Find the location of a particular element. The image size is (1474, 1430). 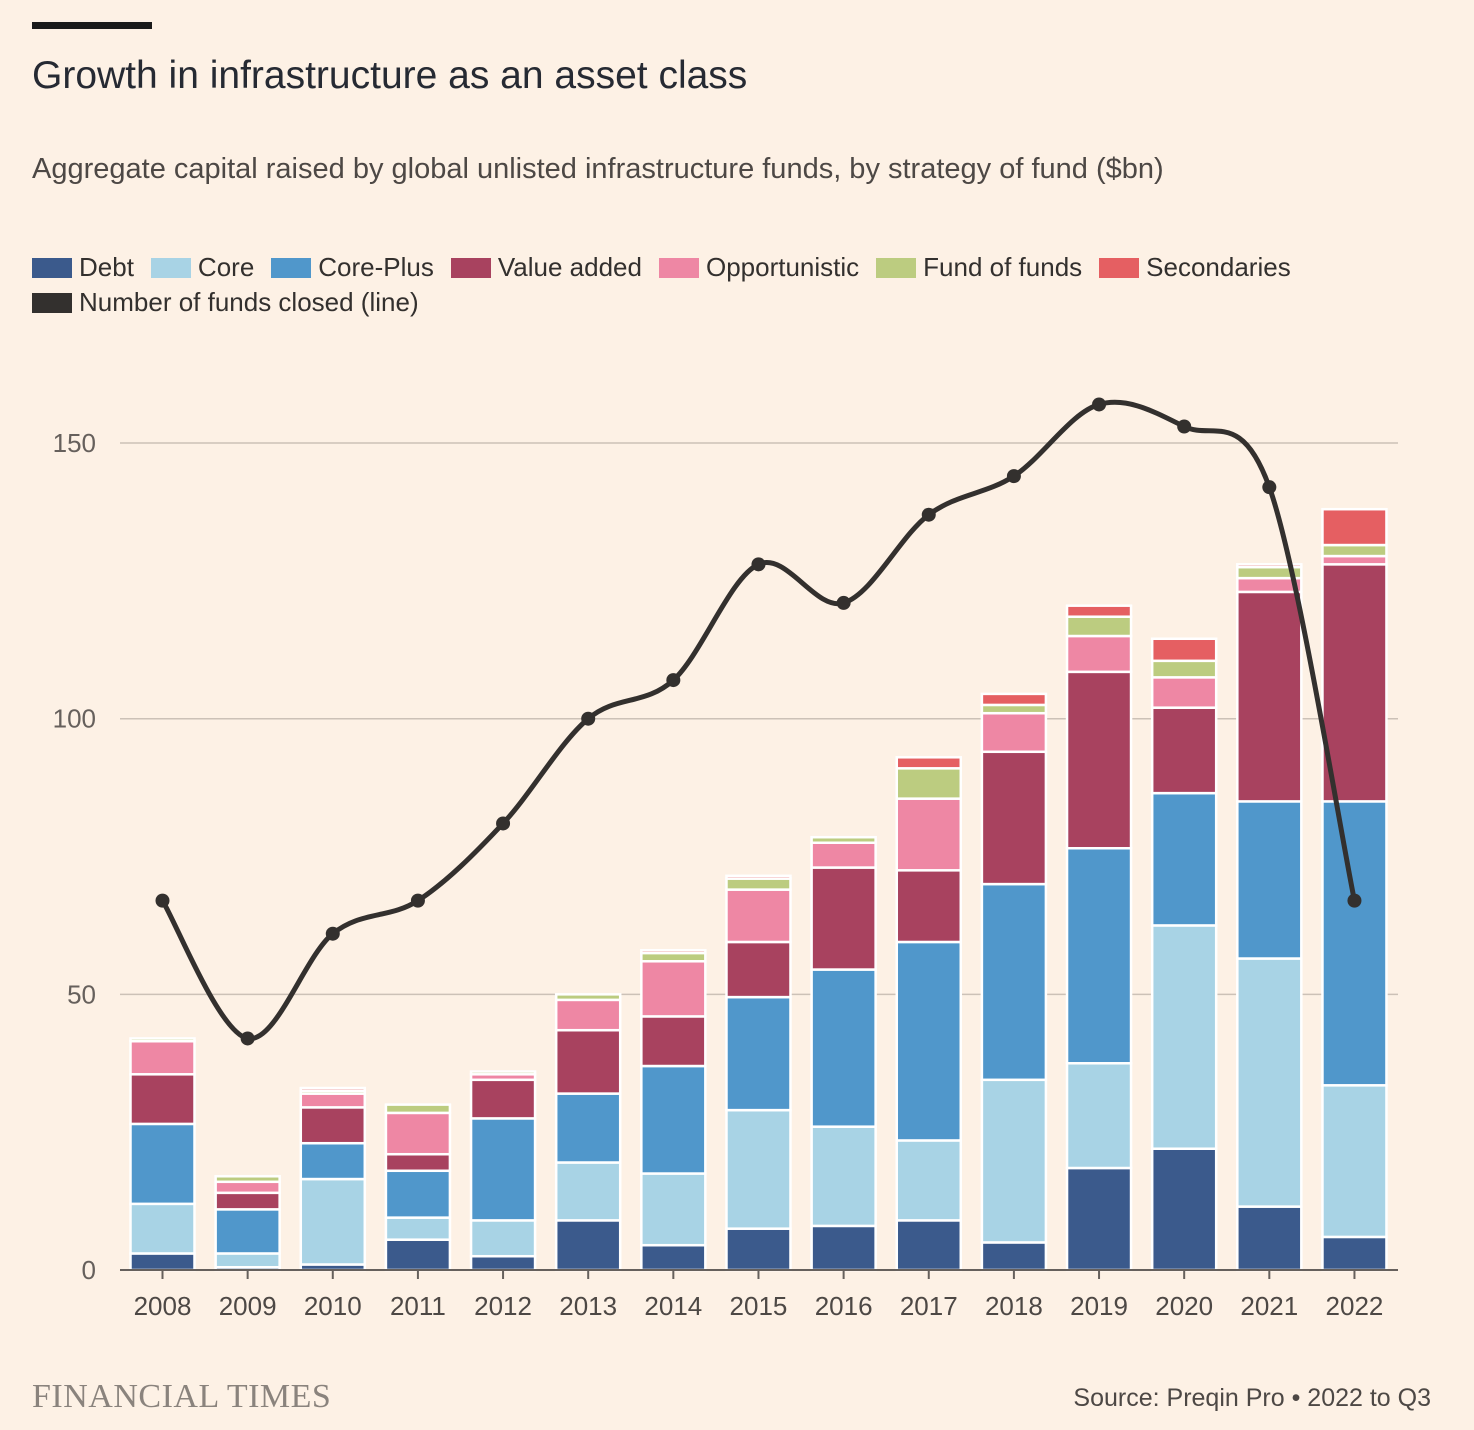

bar-core-2016 is located at coordinates (843, 1176).